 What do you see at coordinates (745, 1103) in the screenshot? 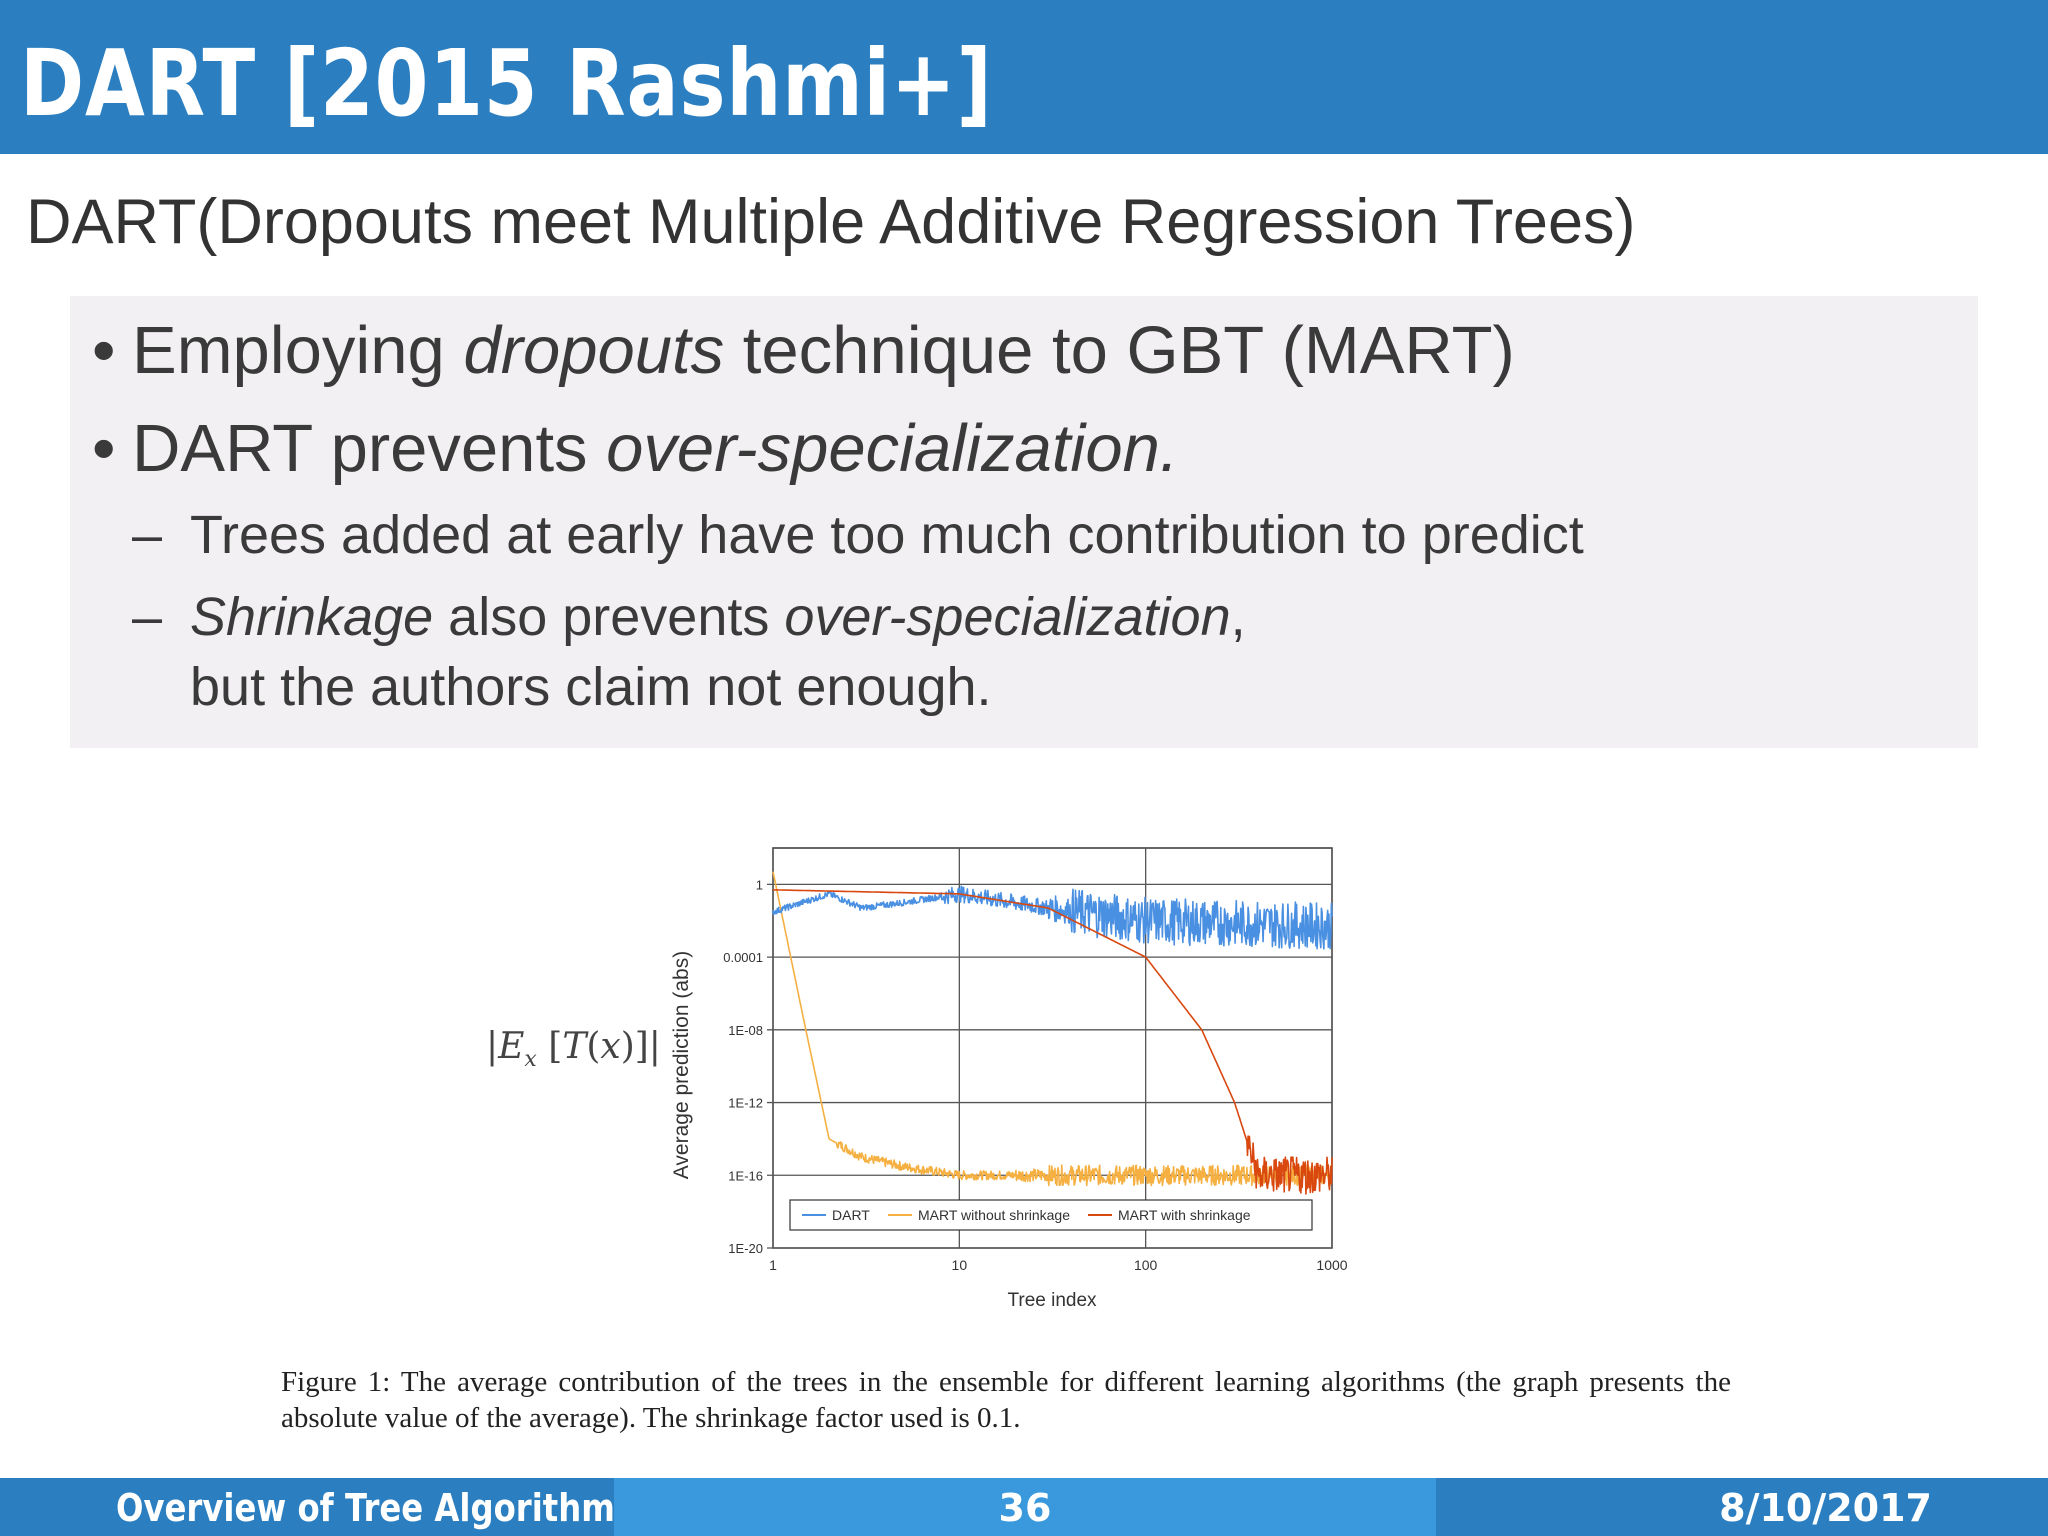
I see `y-tick-label: 1E-12` at bounding box center [745, 1103].